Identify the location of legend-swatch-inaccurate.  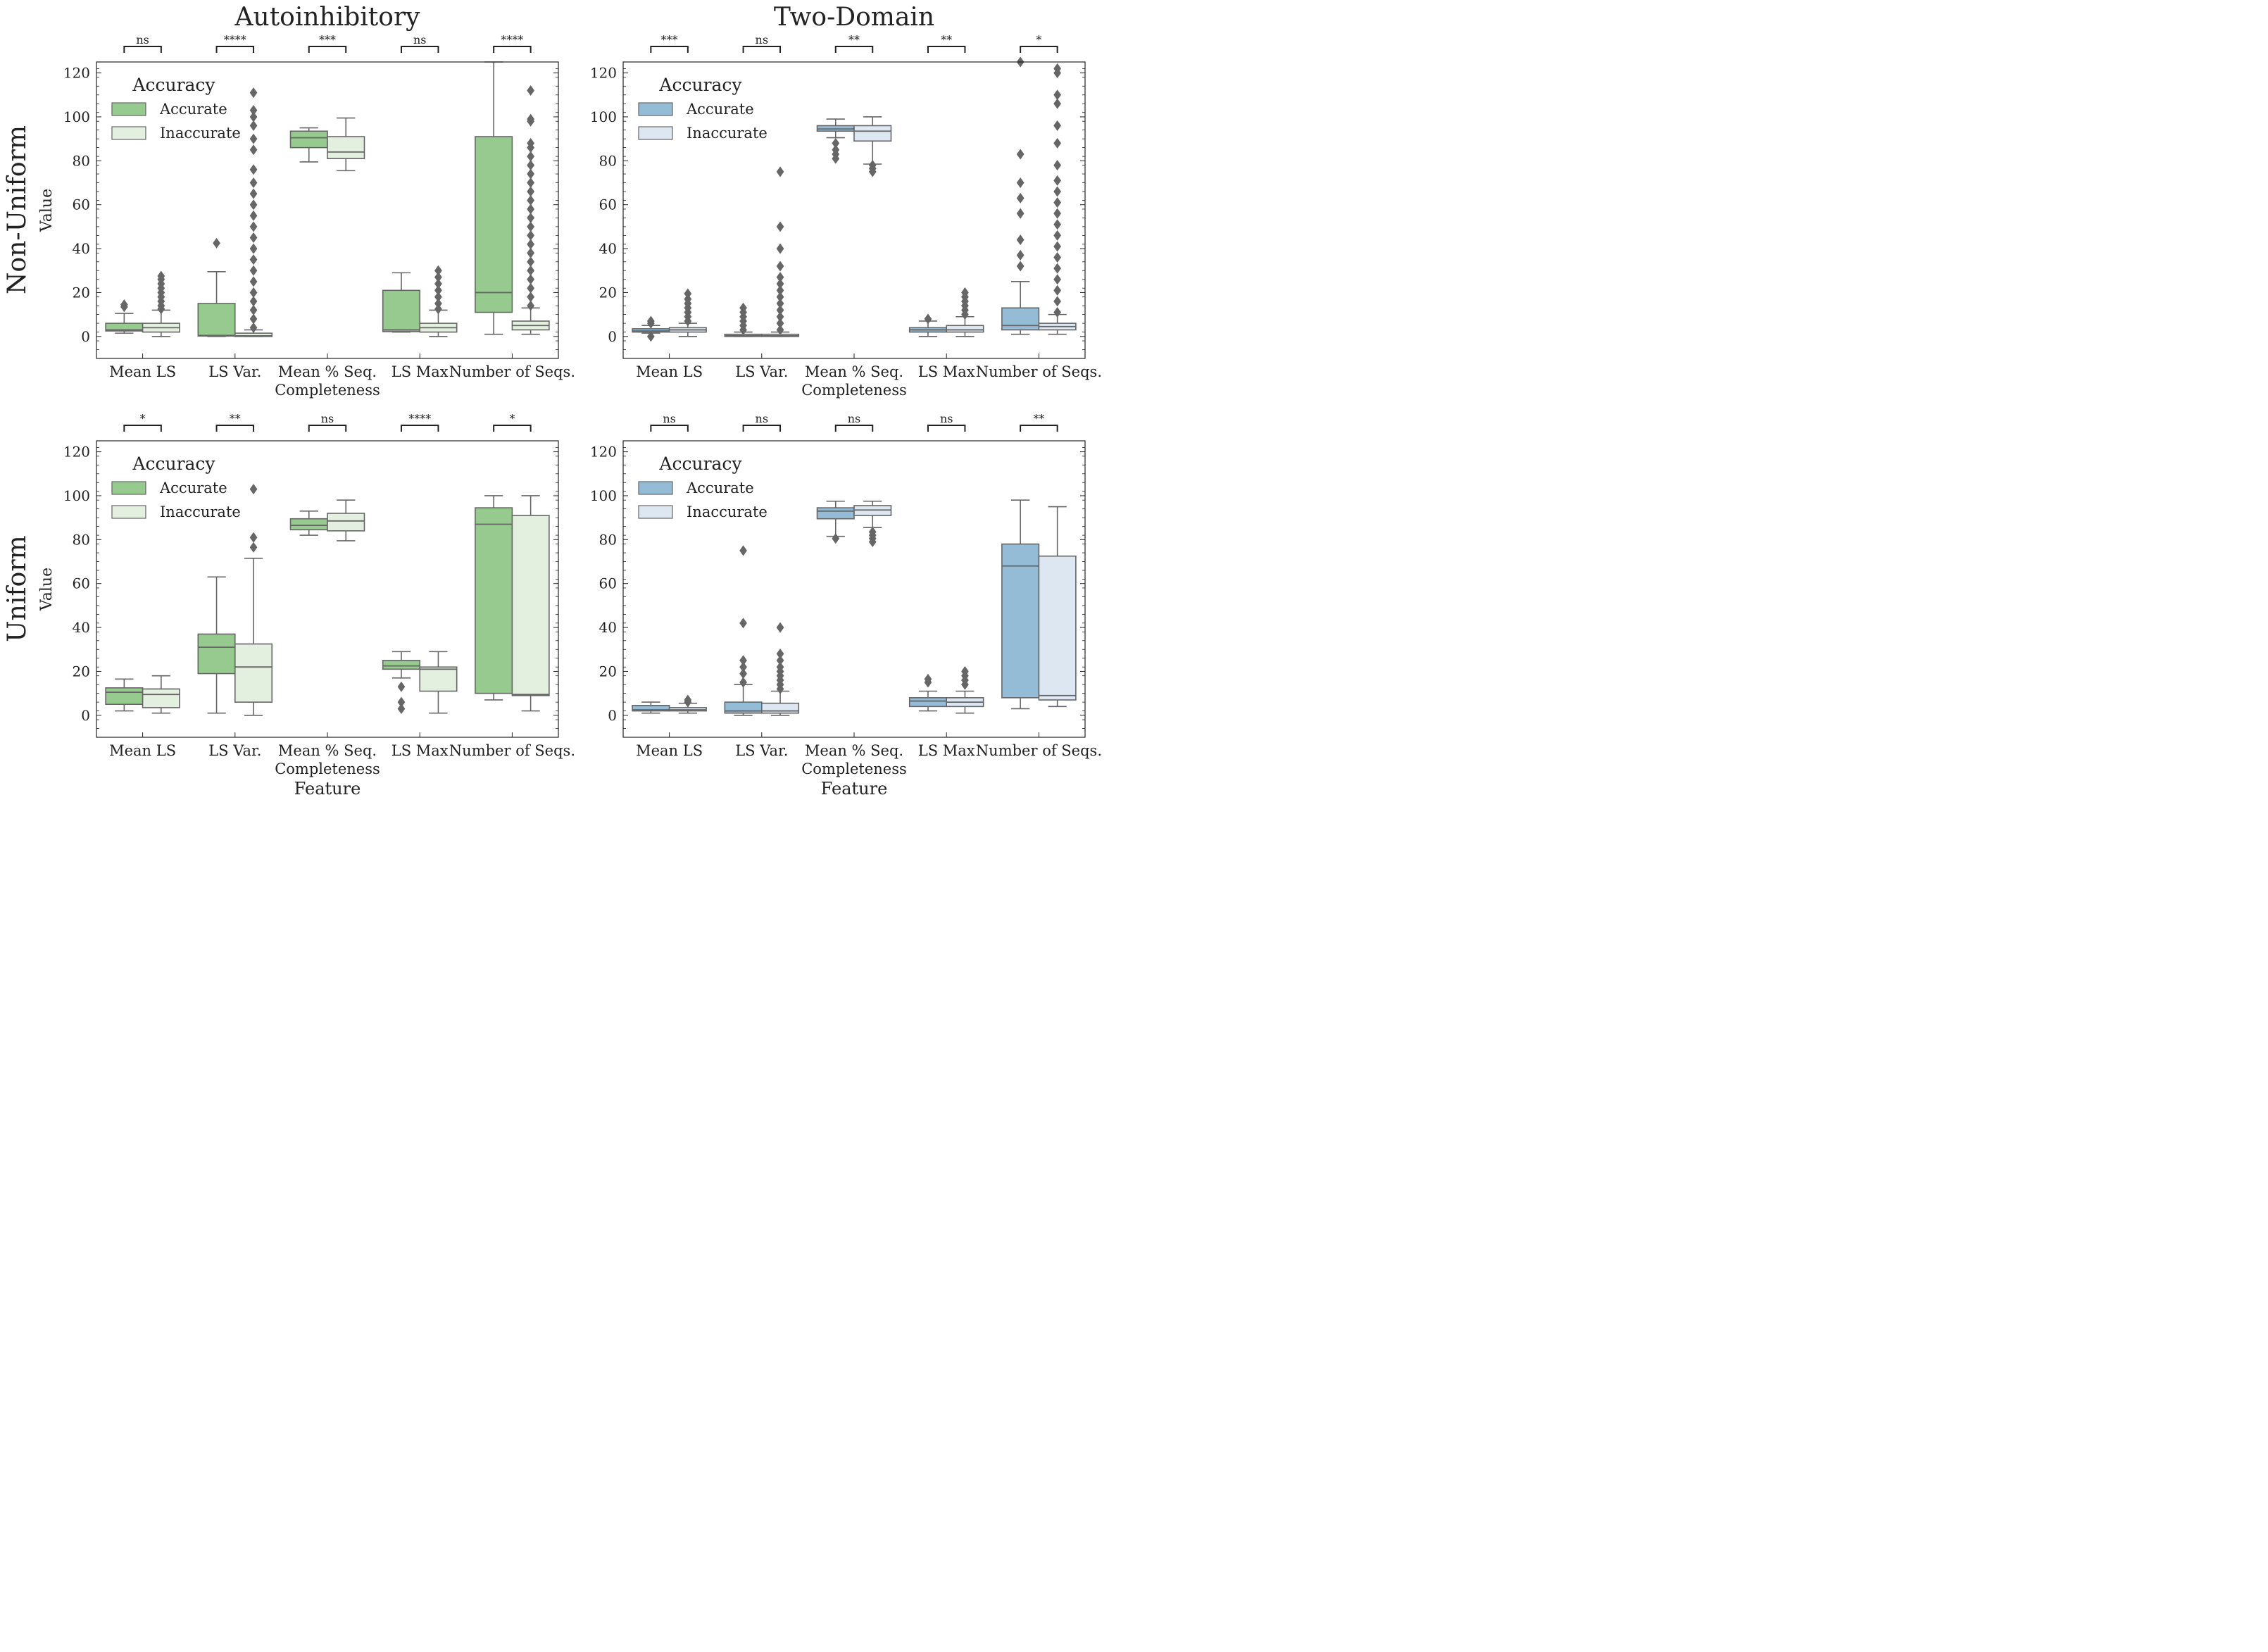
(655, 133).